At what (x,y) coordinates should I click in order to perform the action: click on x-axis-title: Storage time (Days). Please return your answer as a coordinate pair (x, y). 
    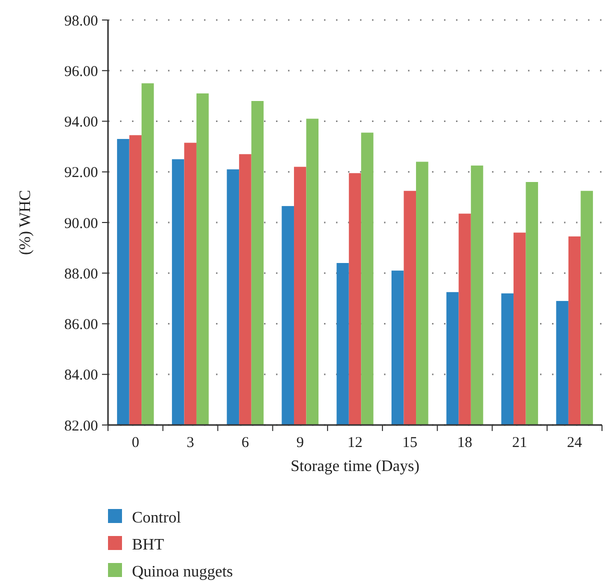
    Looking at the image, I should click on (355, 466).